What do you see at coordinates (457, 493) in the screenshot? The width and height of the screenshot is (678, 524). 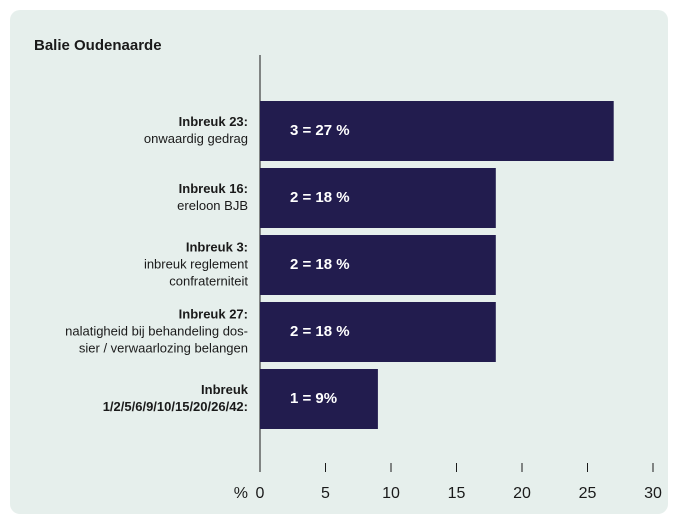 I see `x-tick-label: 15` at bounding box center [457, 493].